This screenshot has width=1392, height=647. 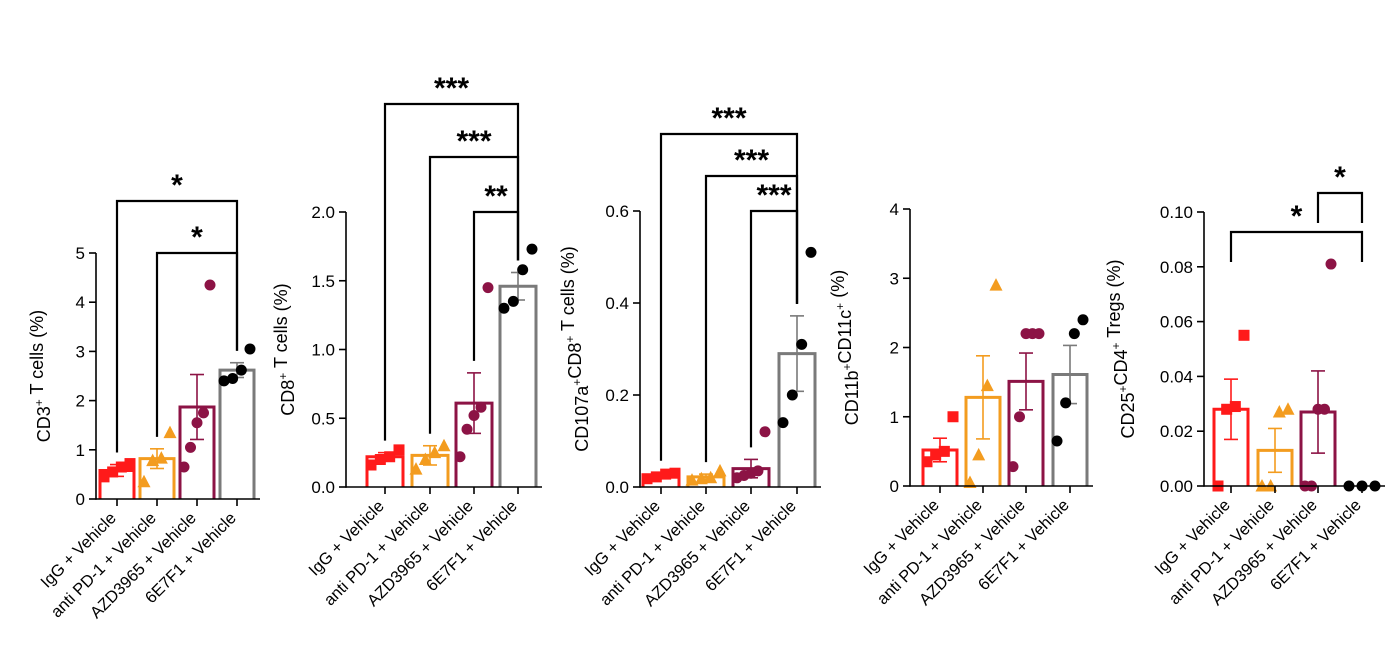 I want to click on y-axis-title: CD107a+CD8+ T cells (%), so click(x=575, y=348).